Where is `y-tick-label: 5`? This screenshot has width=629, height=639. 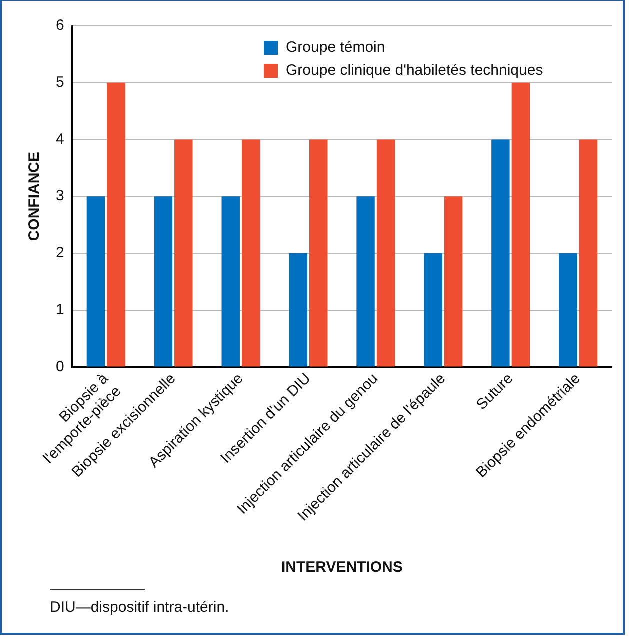
y-tick-label: 5 is located at coordinates (60, 83).